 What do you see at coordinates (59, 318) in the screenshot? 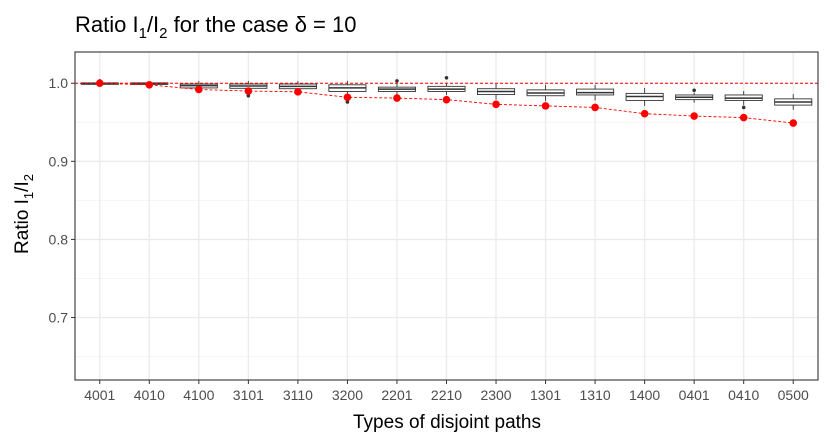
I see `y-tick-label: 0.7` at bounding box center [59, 318].